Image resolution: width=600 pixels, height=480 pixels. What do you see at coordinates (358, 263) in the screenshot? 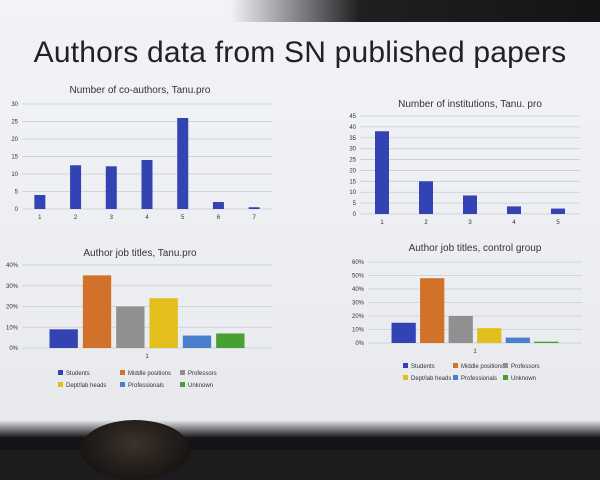
I see `y-tick-label: 60%` at bounding box center [358, 263].